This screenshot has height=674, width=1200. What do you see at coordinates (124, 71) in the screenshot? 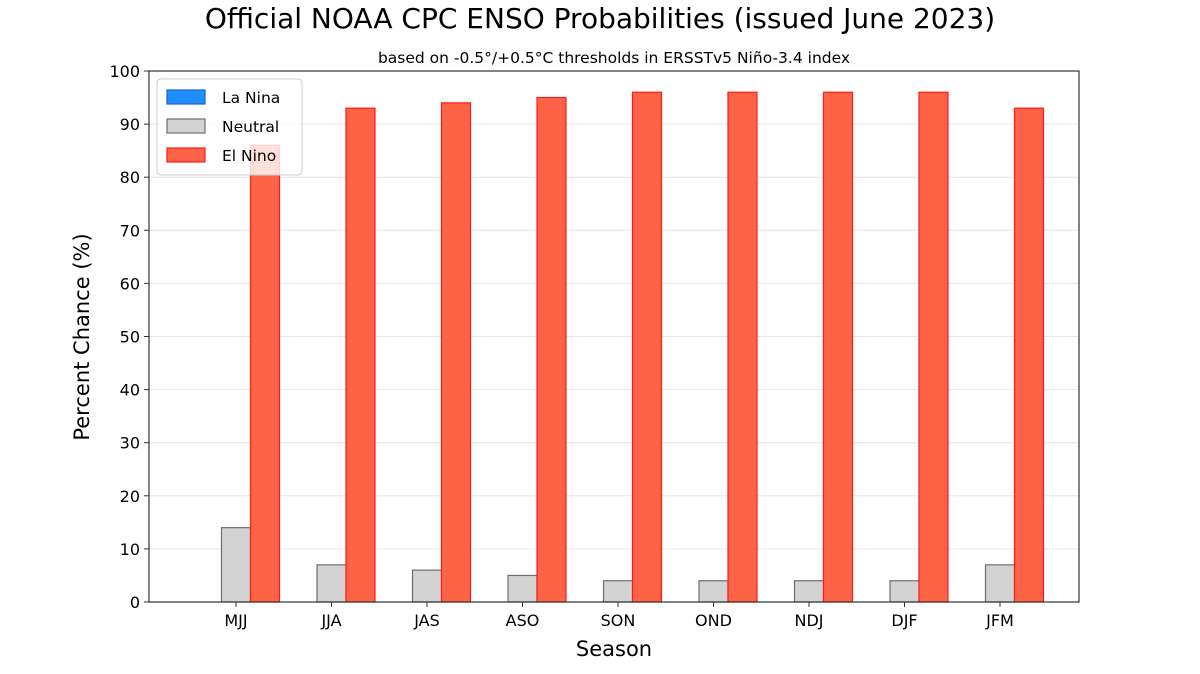
I see `y-tick-label-100: 100` at bounding box center [124, 71].